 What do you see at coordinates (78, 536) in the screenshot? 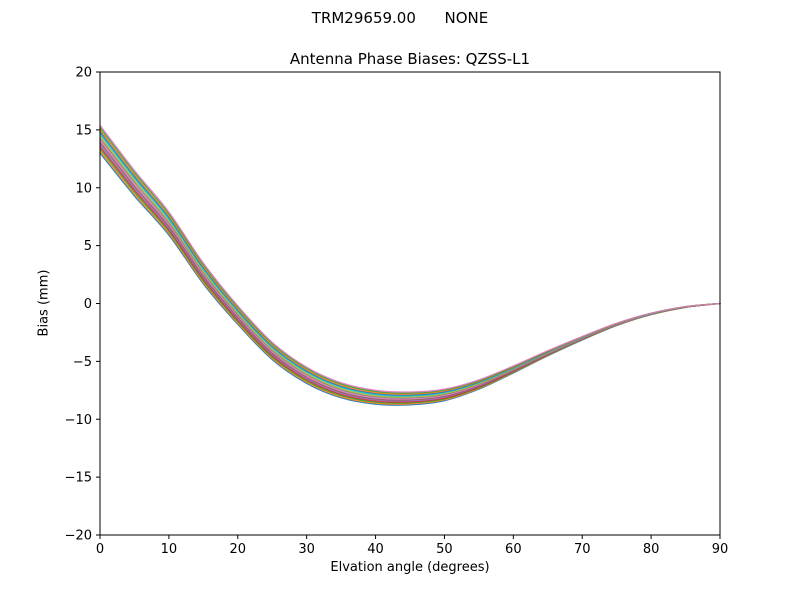
I see `y-tick-label: −20` at bounding box center [78, 536].